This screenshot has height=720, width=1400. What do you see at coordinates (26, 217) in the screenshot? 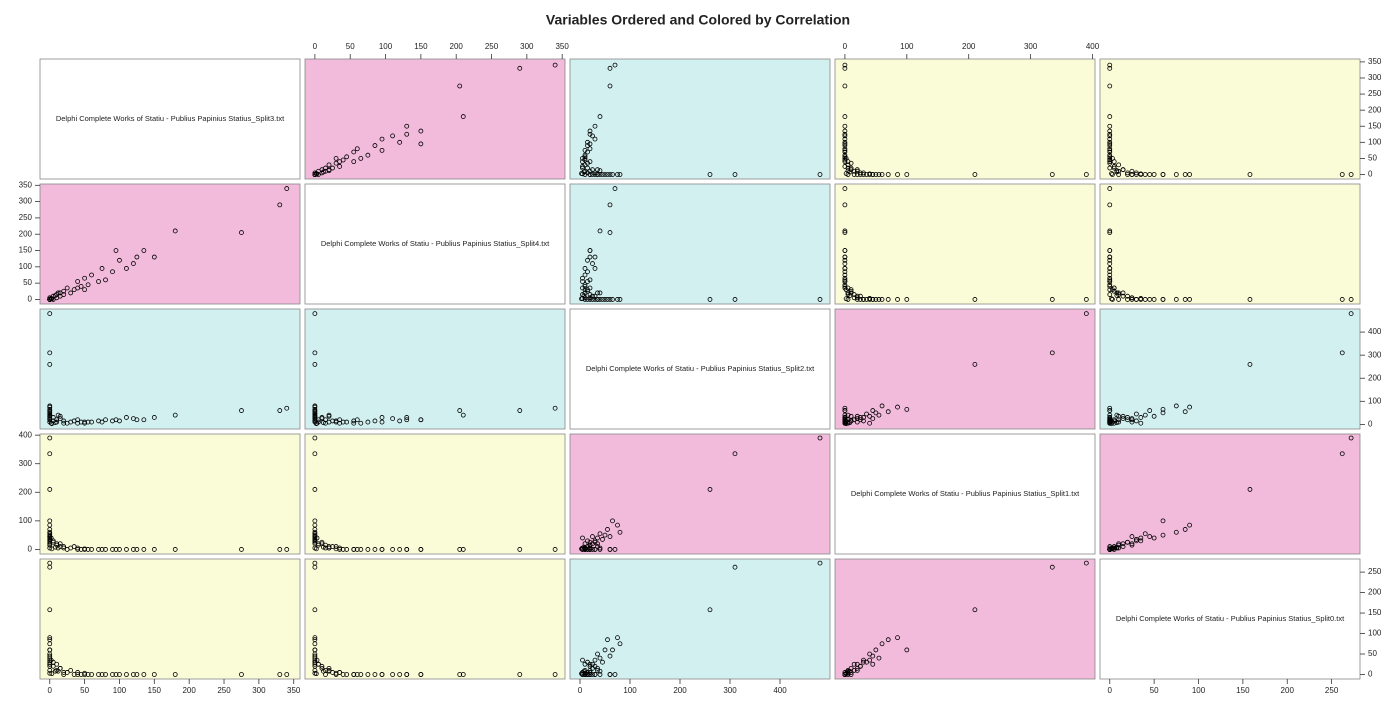
I see `y-tick-label: 250` at bounding box center [26, 217].